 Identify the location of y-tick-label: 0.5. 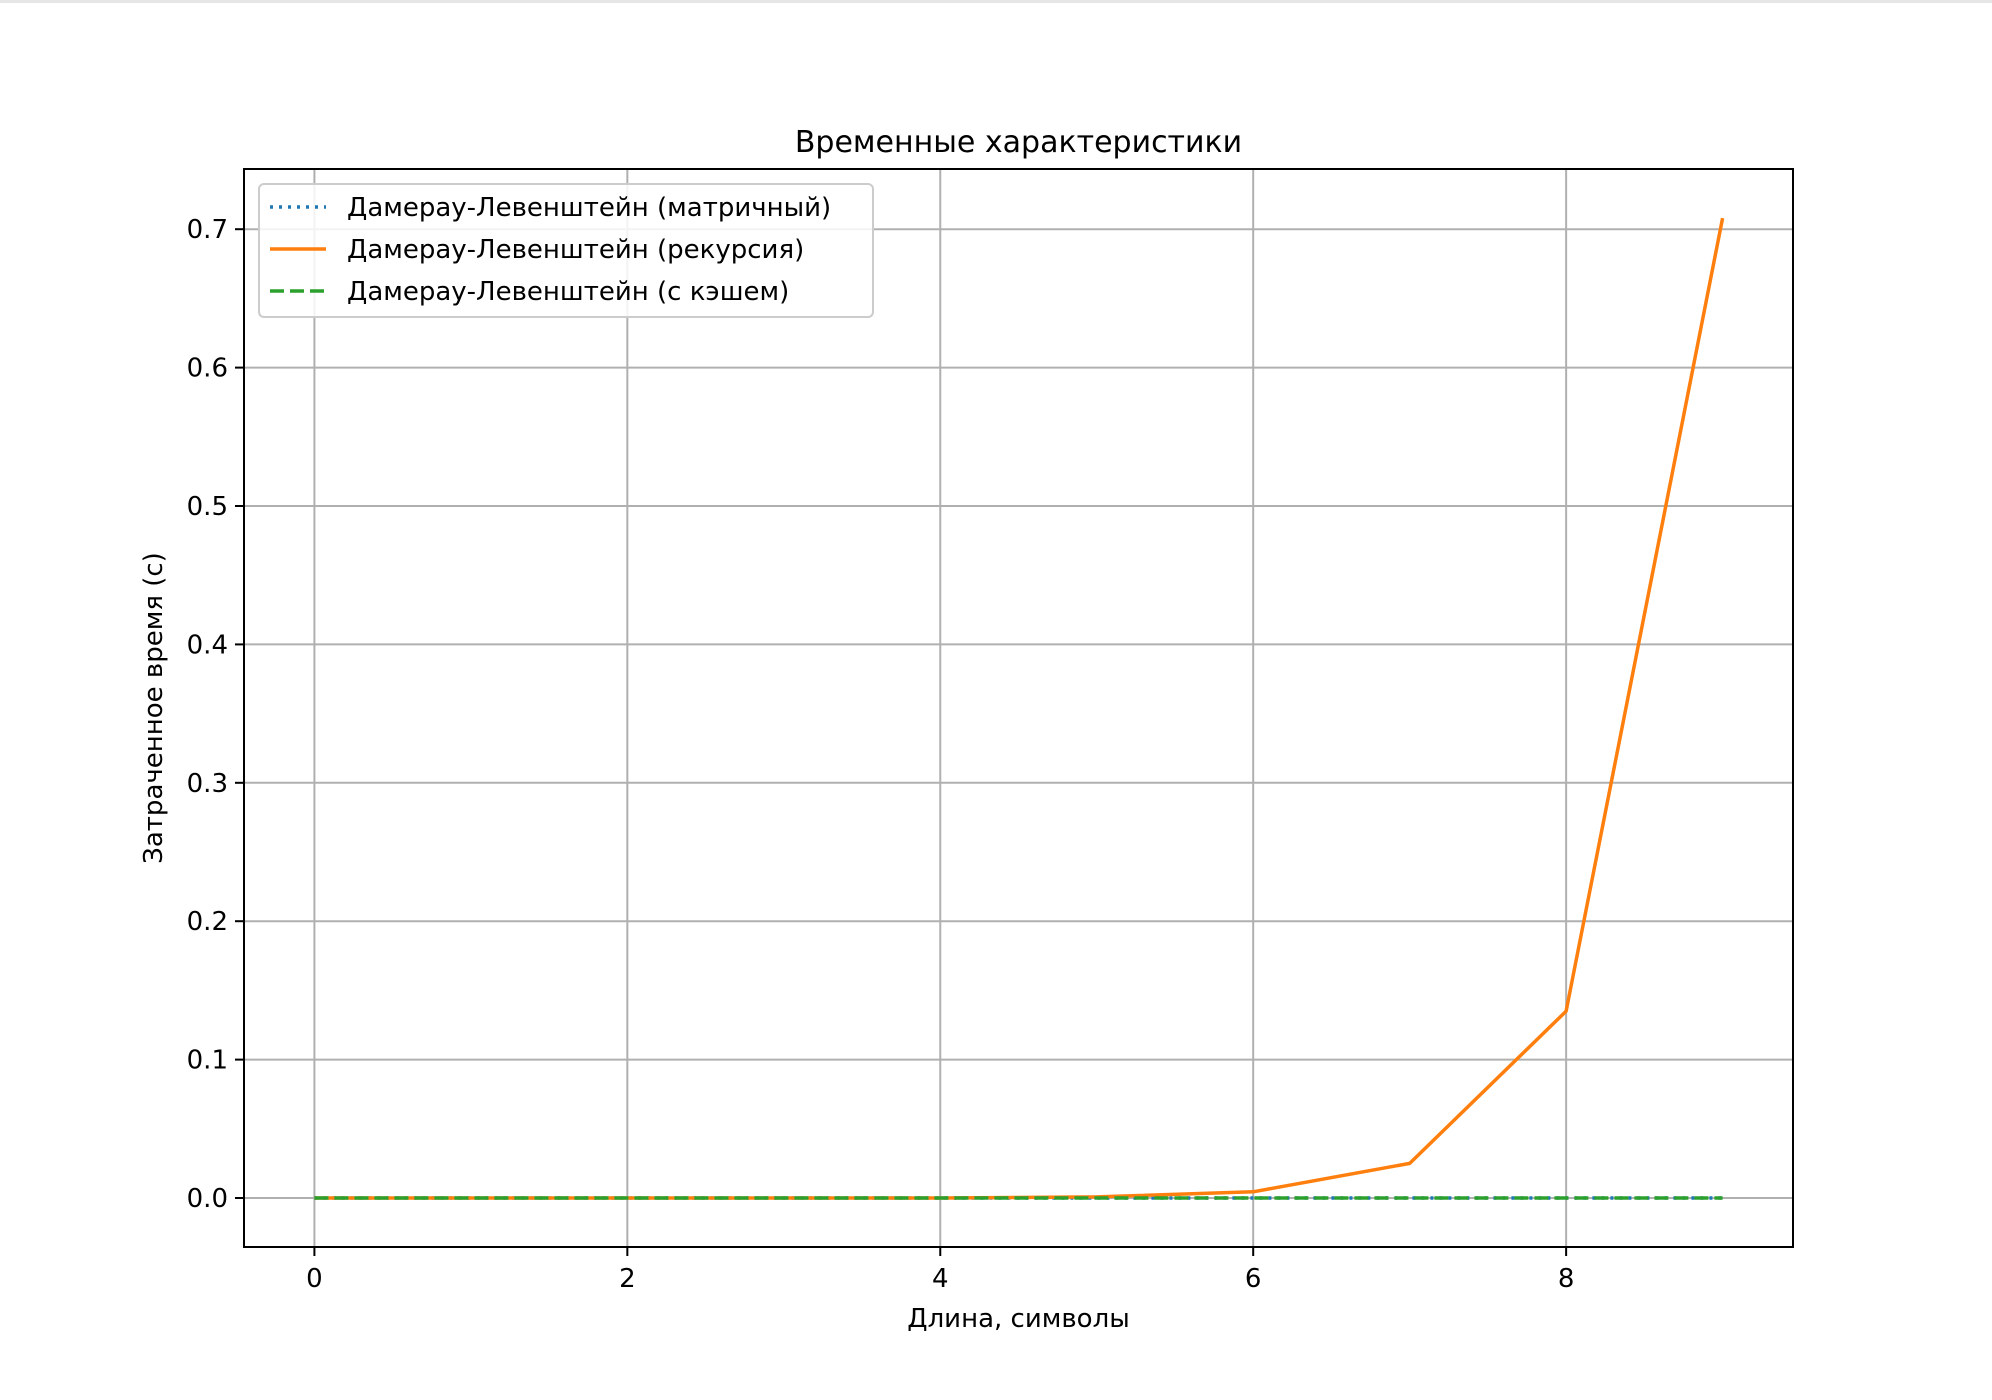
(207, 507).